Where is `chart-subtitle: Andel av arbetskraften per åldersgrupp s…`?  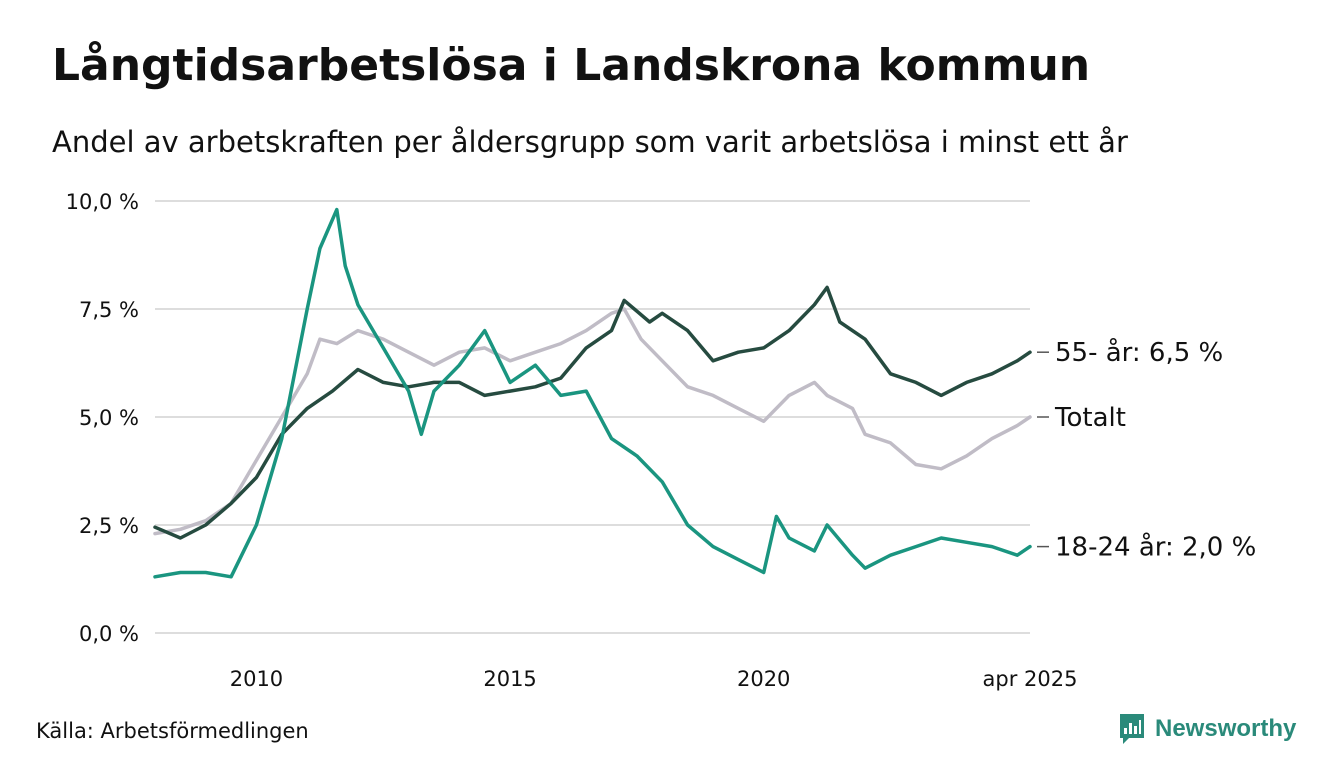
chart-subtitle: Andel av arbetskraften per åldersgrupp s… is located at coordinates (590, 142).